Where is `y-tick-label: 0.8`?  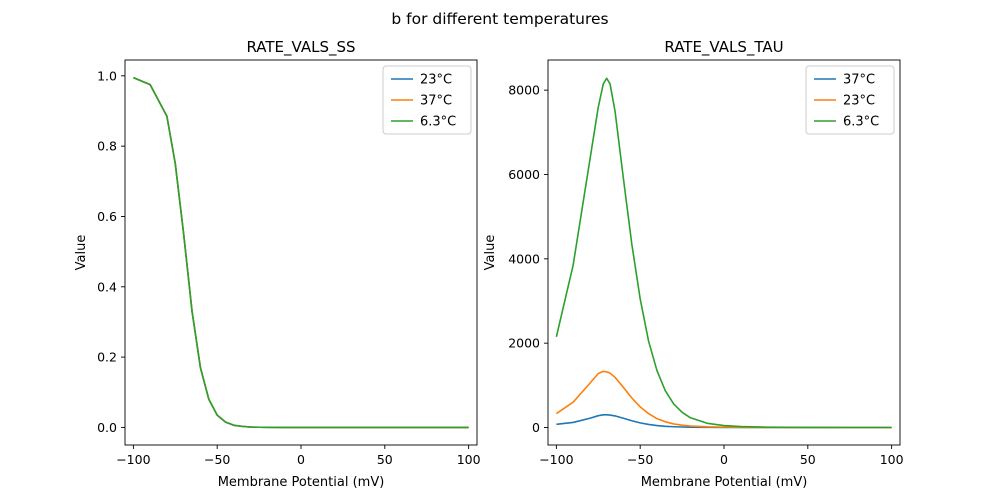 y-tick-label: 0.8 is located at coordinates (107, 146).